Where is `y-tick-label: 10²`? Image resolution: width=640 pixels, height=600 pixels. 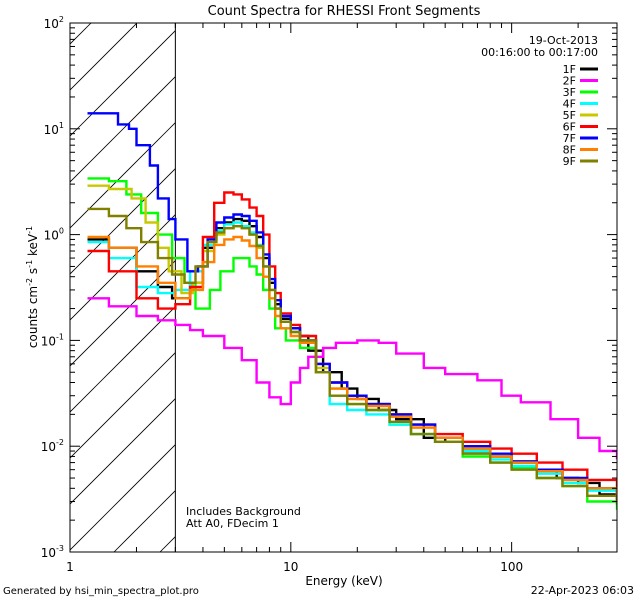
y-tick-label: 10² is located at coordinates (54, 23).